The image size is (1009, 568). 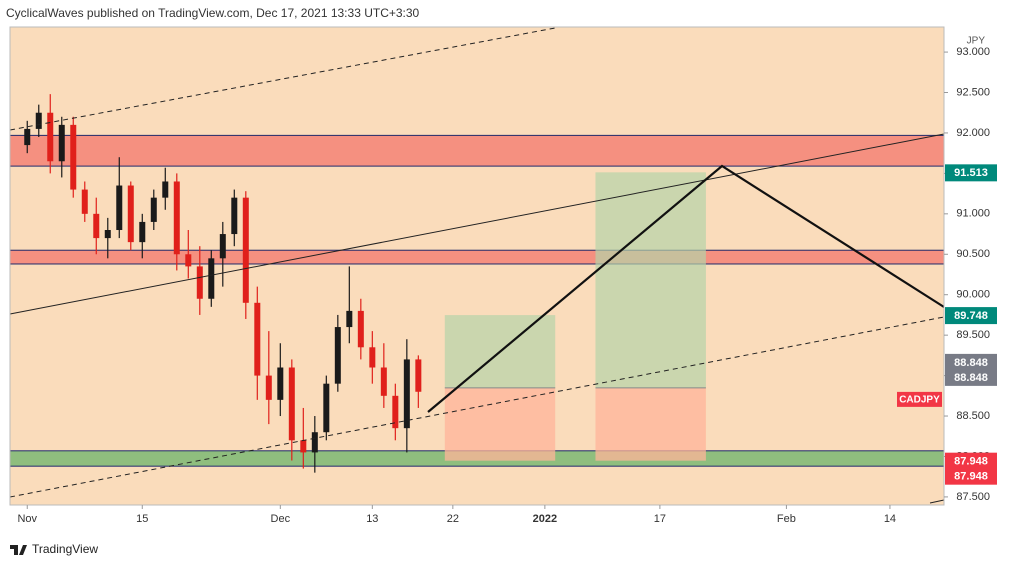 What do you see at coordinates (660, 519) in the screenshot?
I see `x-tick-label: 17` at bounding box center [660, 519].